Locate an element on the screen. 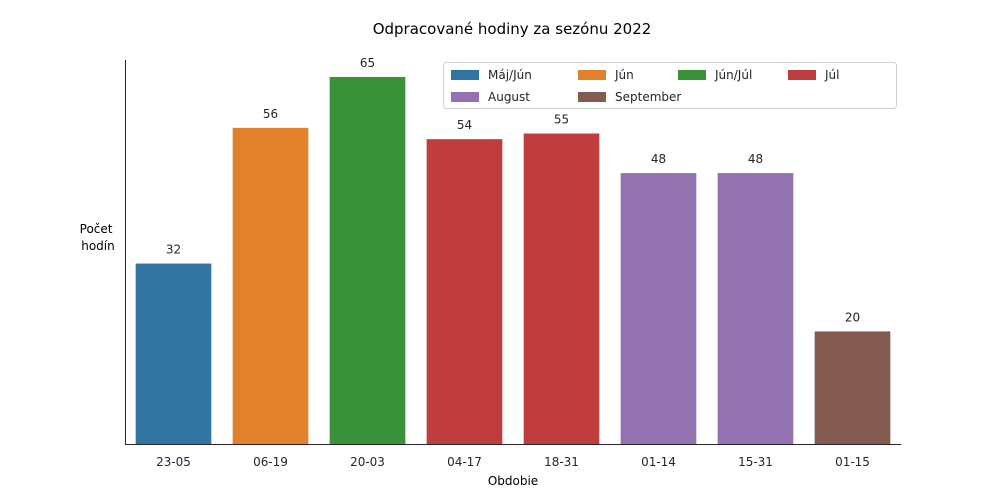 This screenshot has width=1000, height=500. bar-value-label-20-03: 65 is located at coordinates (367, 63).